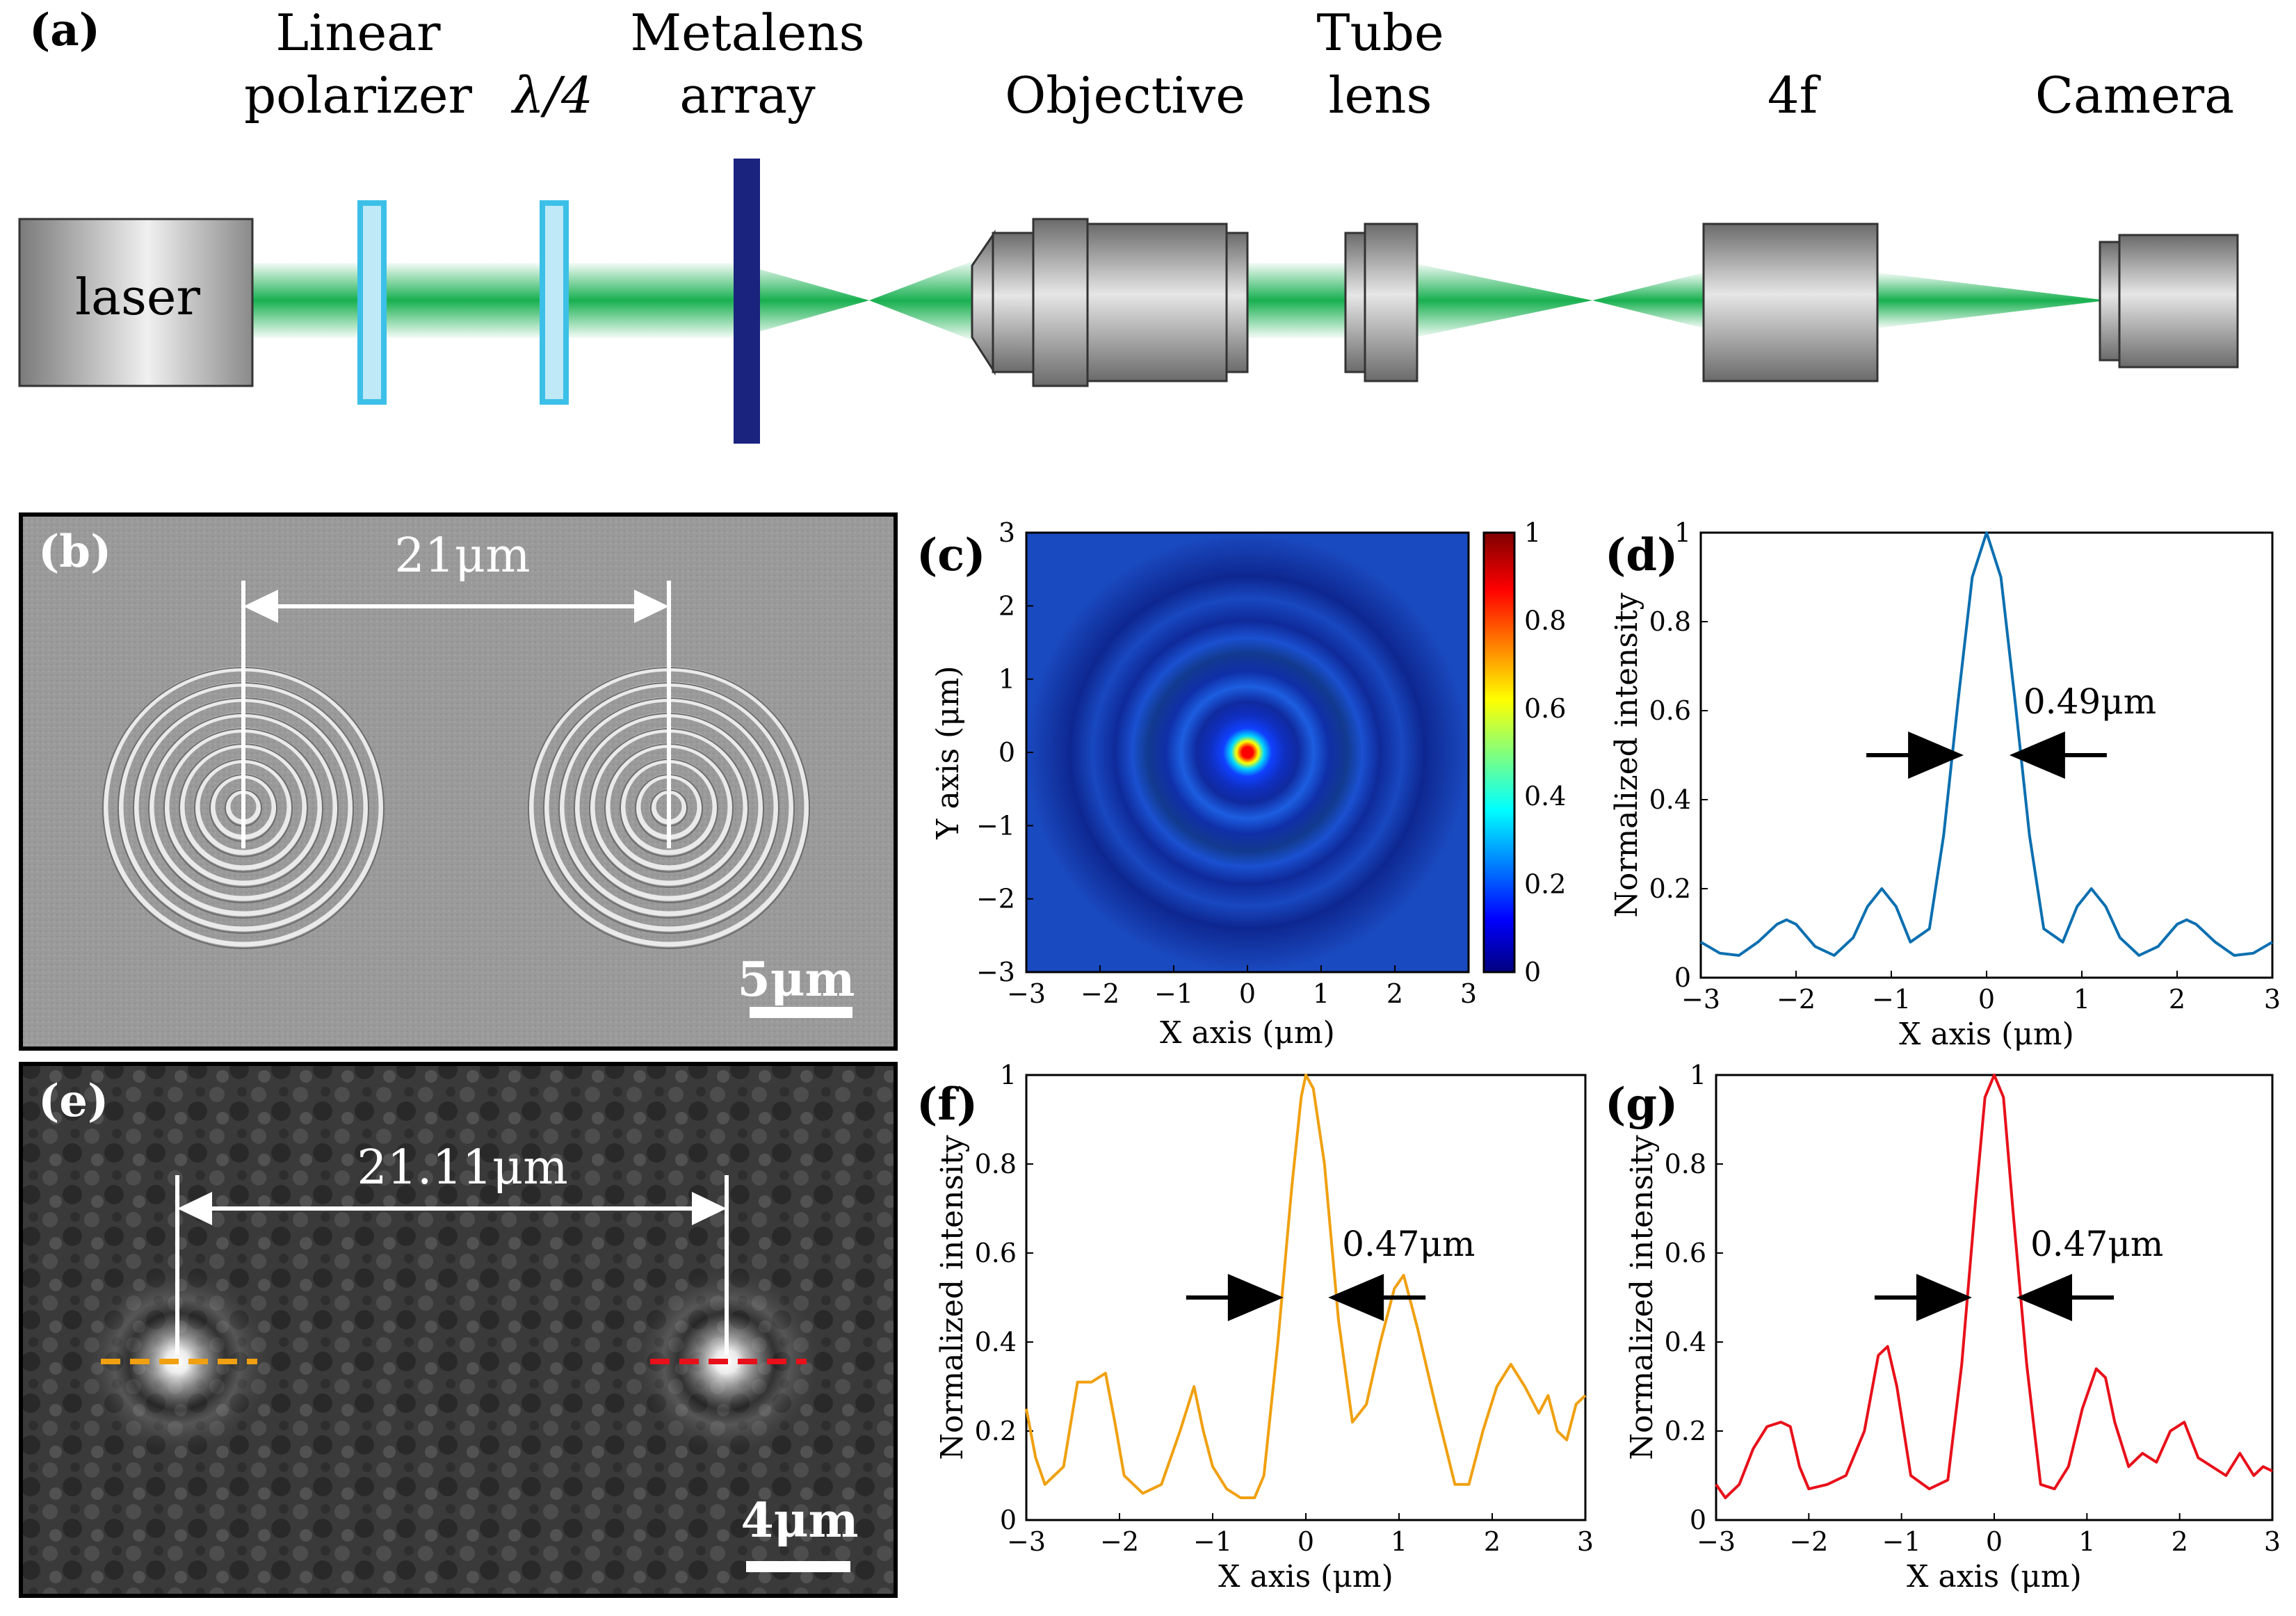  I want to click on fwhm-label: 0.47μm, so click(1408, 1244).